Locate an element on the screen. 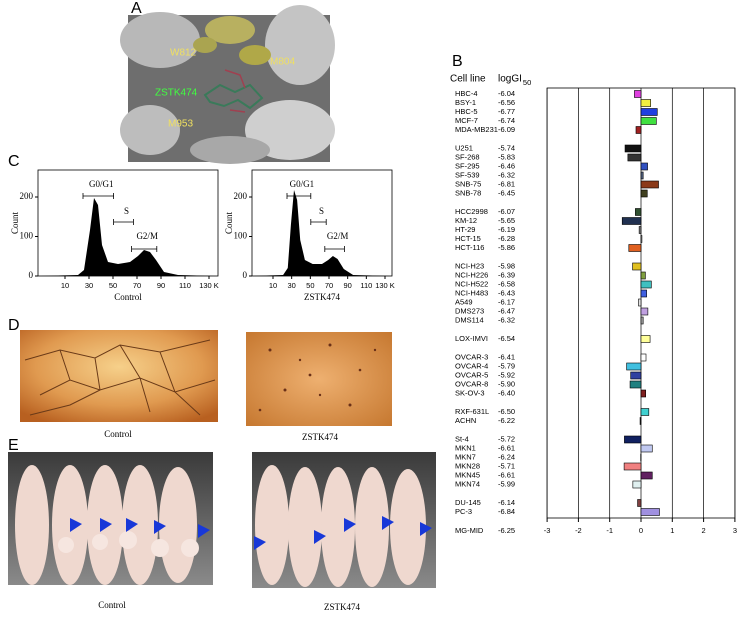 The image size is (740, 621). x-tick-label: 1 is located at coordinates (672, 530).